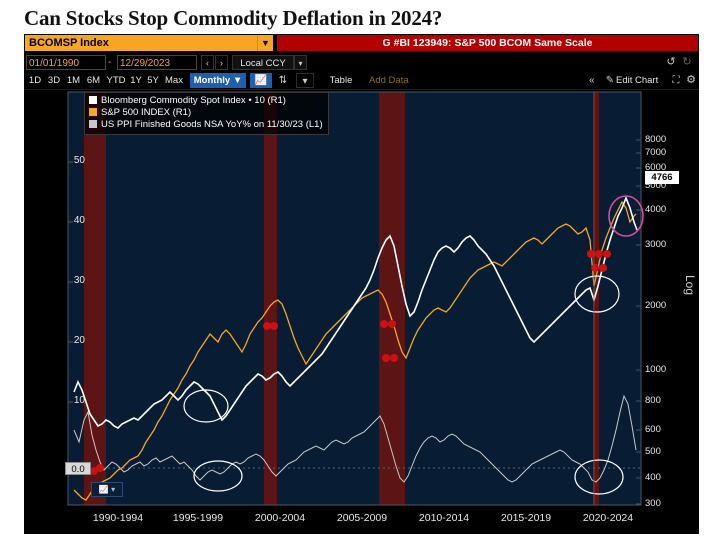 The image size is (723, 547). Describe the element at coordinates (265, 43) in the screenshot. I see `chevron-down-icon: ▼` at that location.